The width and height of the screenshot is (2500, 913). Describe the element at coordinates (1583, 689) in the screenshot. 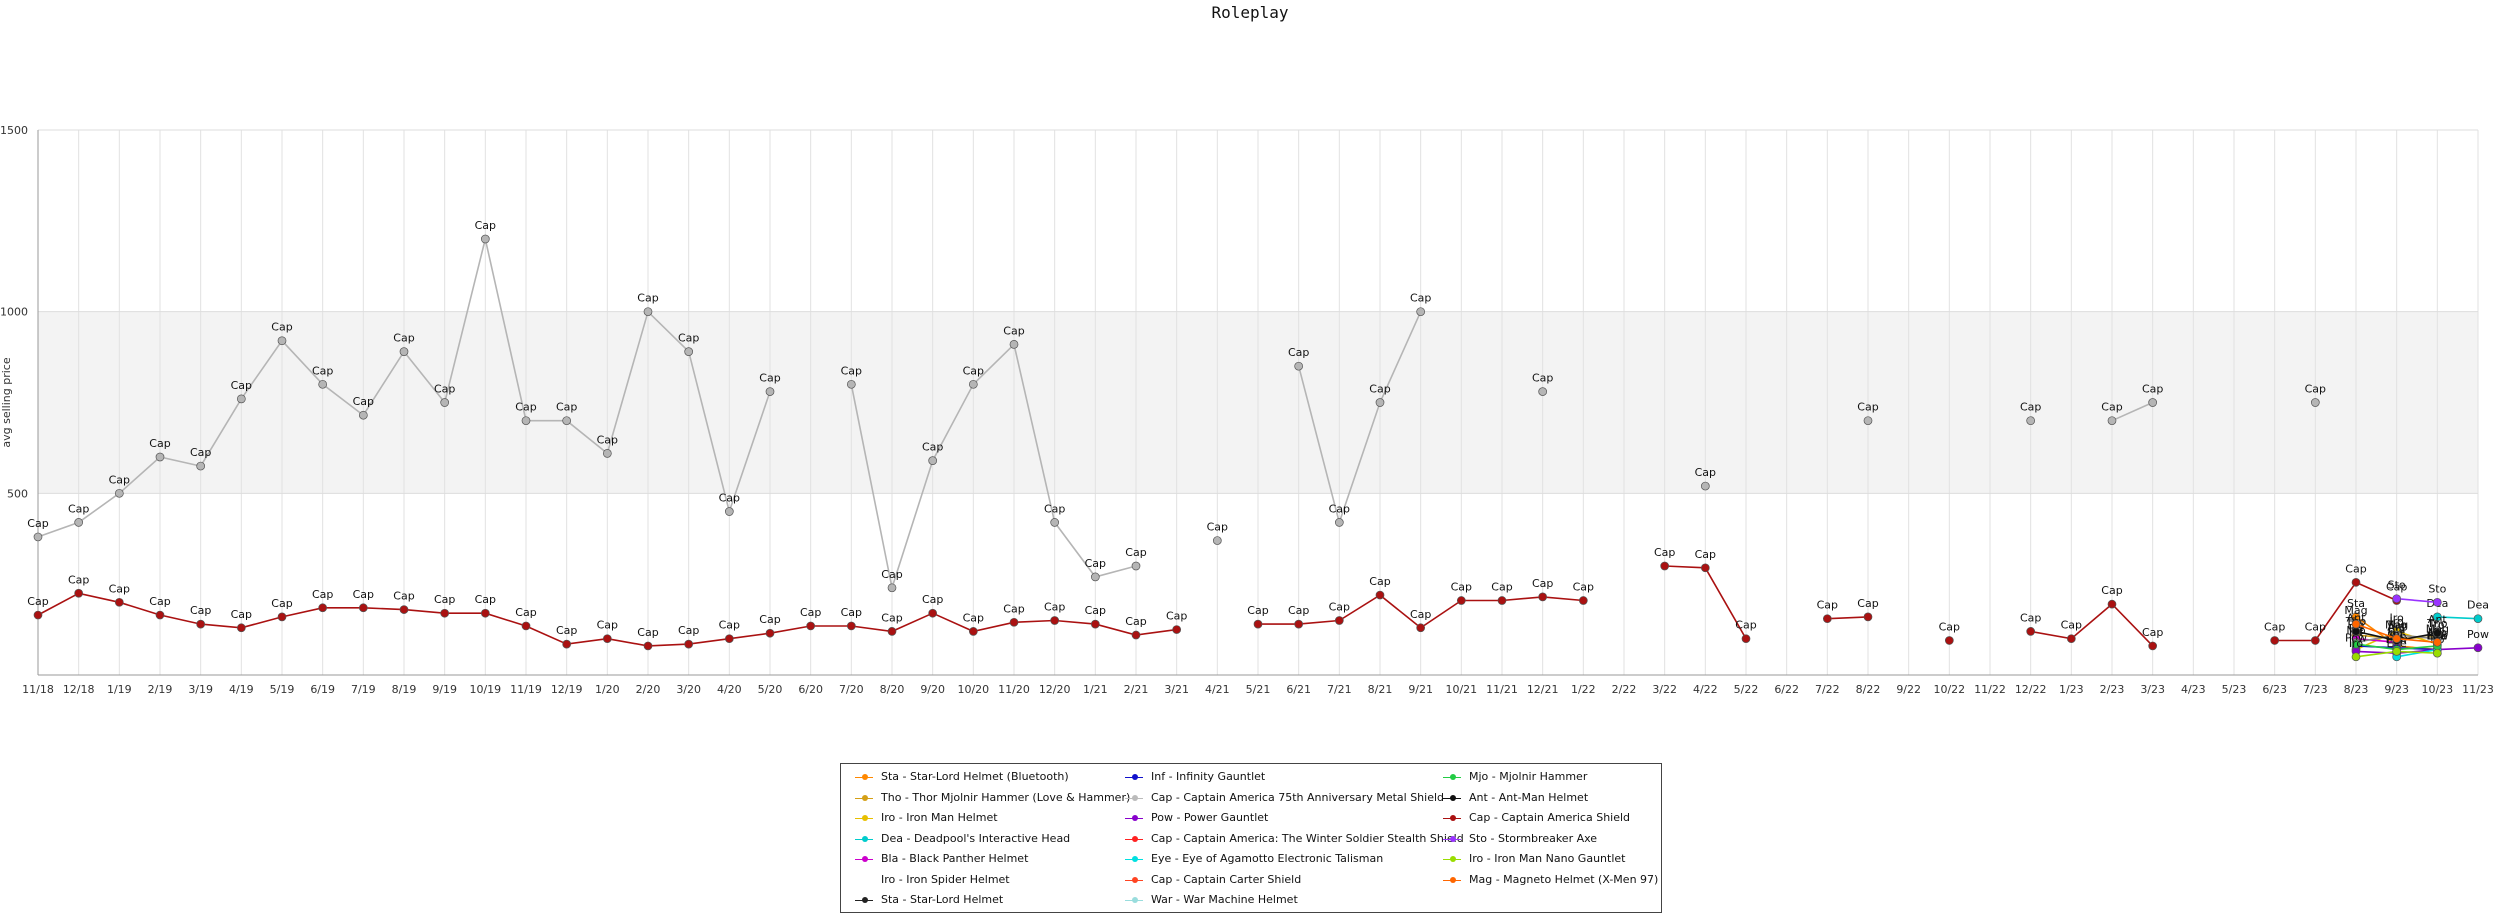

I see `x-tick-label: 1/22` at that location.